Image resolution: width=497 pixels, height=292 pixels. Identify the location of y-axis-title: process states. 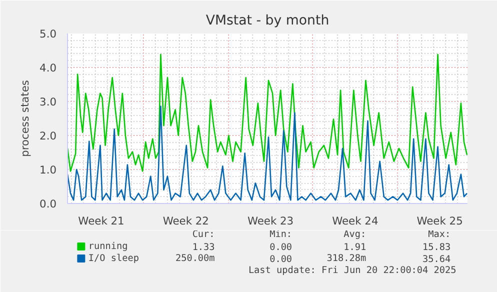
(25, 118).